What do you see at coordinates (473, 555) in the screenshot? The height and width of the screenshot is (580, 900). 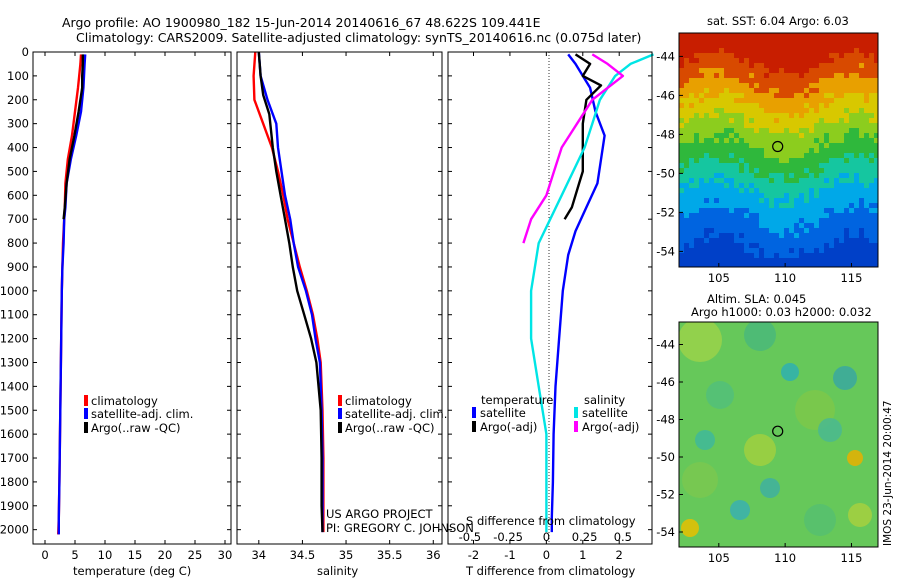 I see `x-tick-label: -2` at bounding box center [473, 555].